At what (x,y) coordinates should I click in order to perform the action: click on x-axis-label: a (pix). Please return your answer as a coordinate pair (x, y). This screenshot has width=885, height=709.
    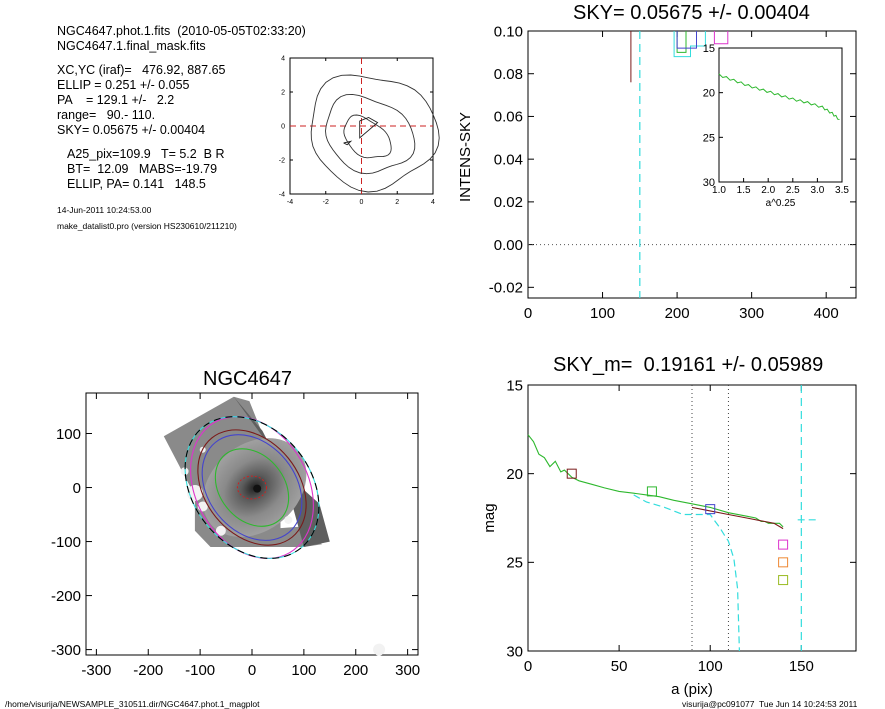
    Looking at the image, I should click on (692, 689).